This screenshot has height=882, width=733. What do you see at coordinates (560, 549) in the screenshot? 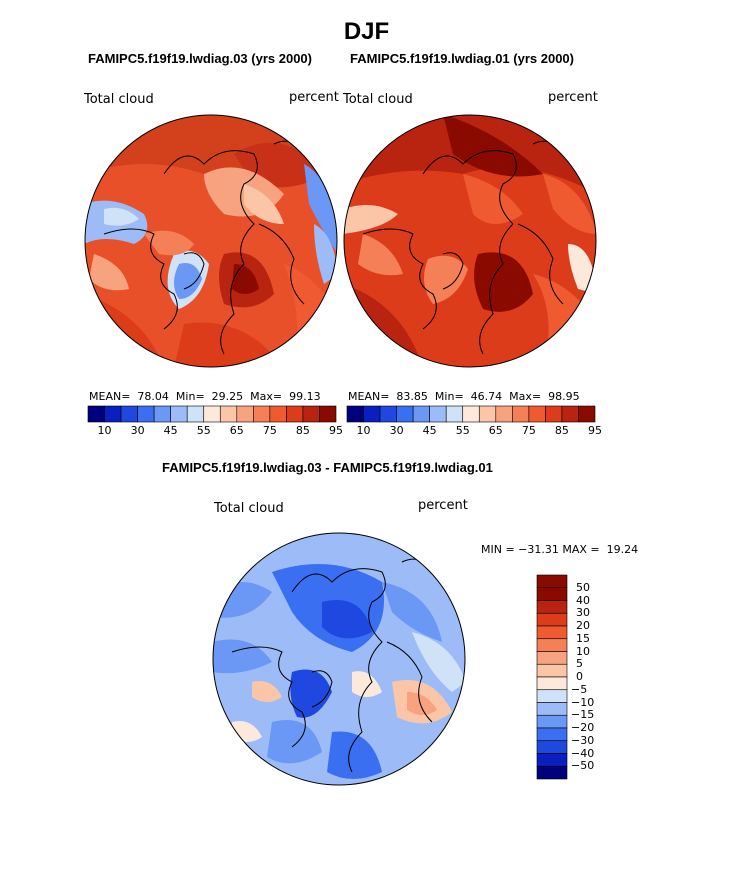
I see `difference-minmax: MIN = −31.31 MAX = 19.24` at bounding box center [560, 549].